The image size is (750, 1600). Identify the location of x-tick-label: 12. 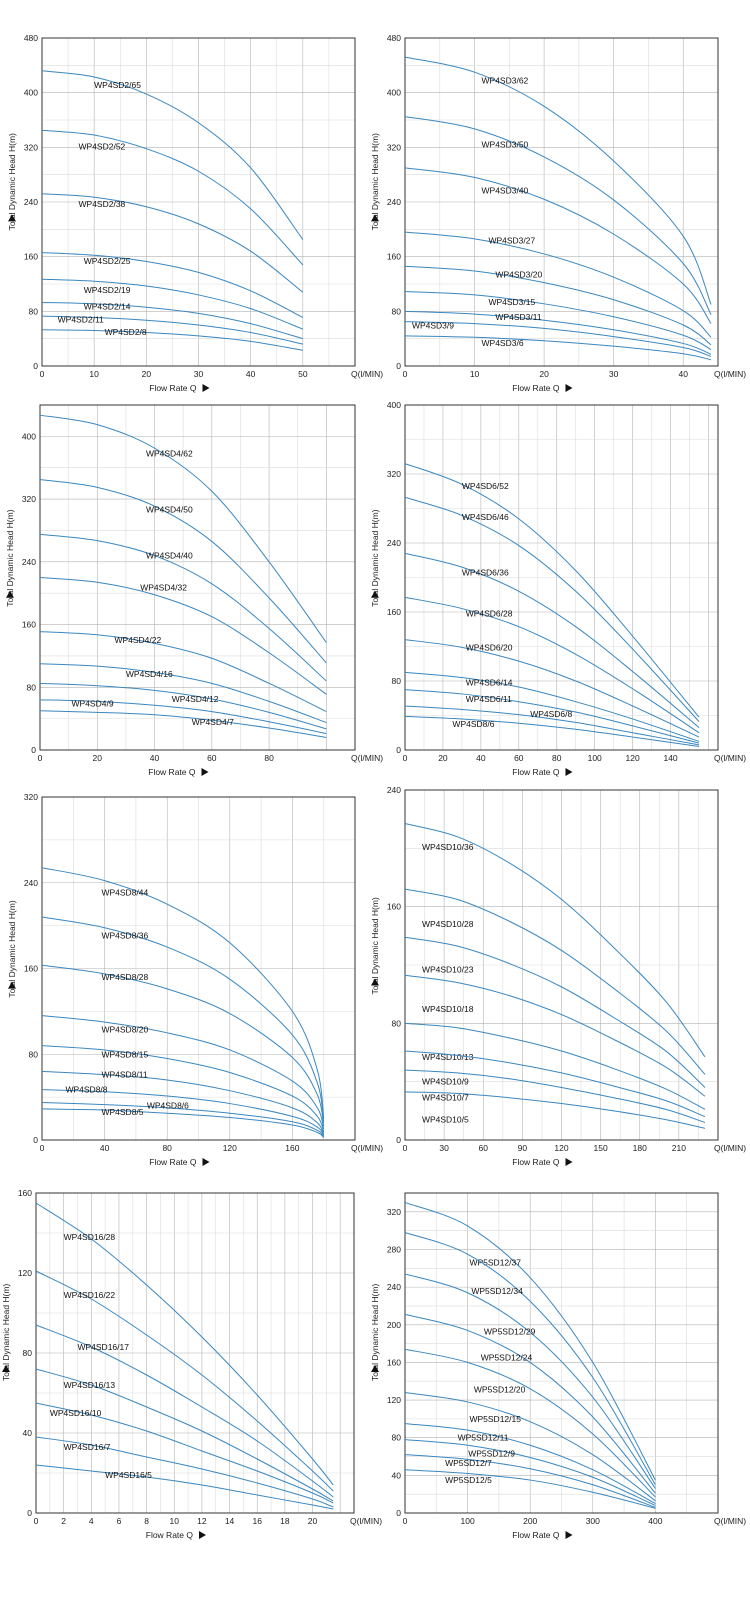
(202, 1521).